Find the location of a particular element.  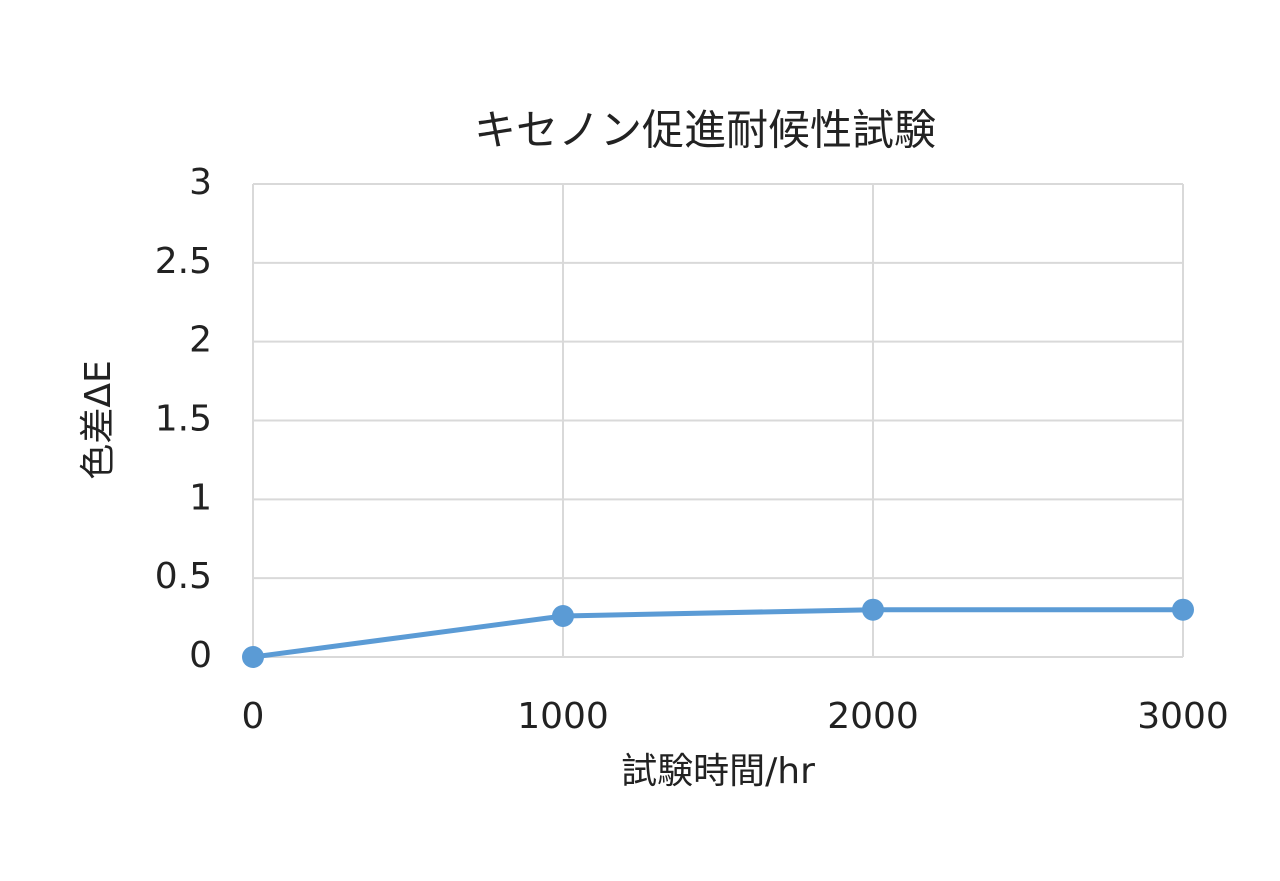

x-tick-label: 3000 is located at coordinates (1183, 716).